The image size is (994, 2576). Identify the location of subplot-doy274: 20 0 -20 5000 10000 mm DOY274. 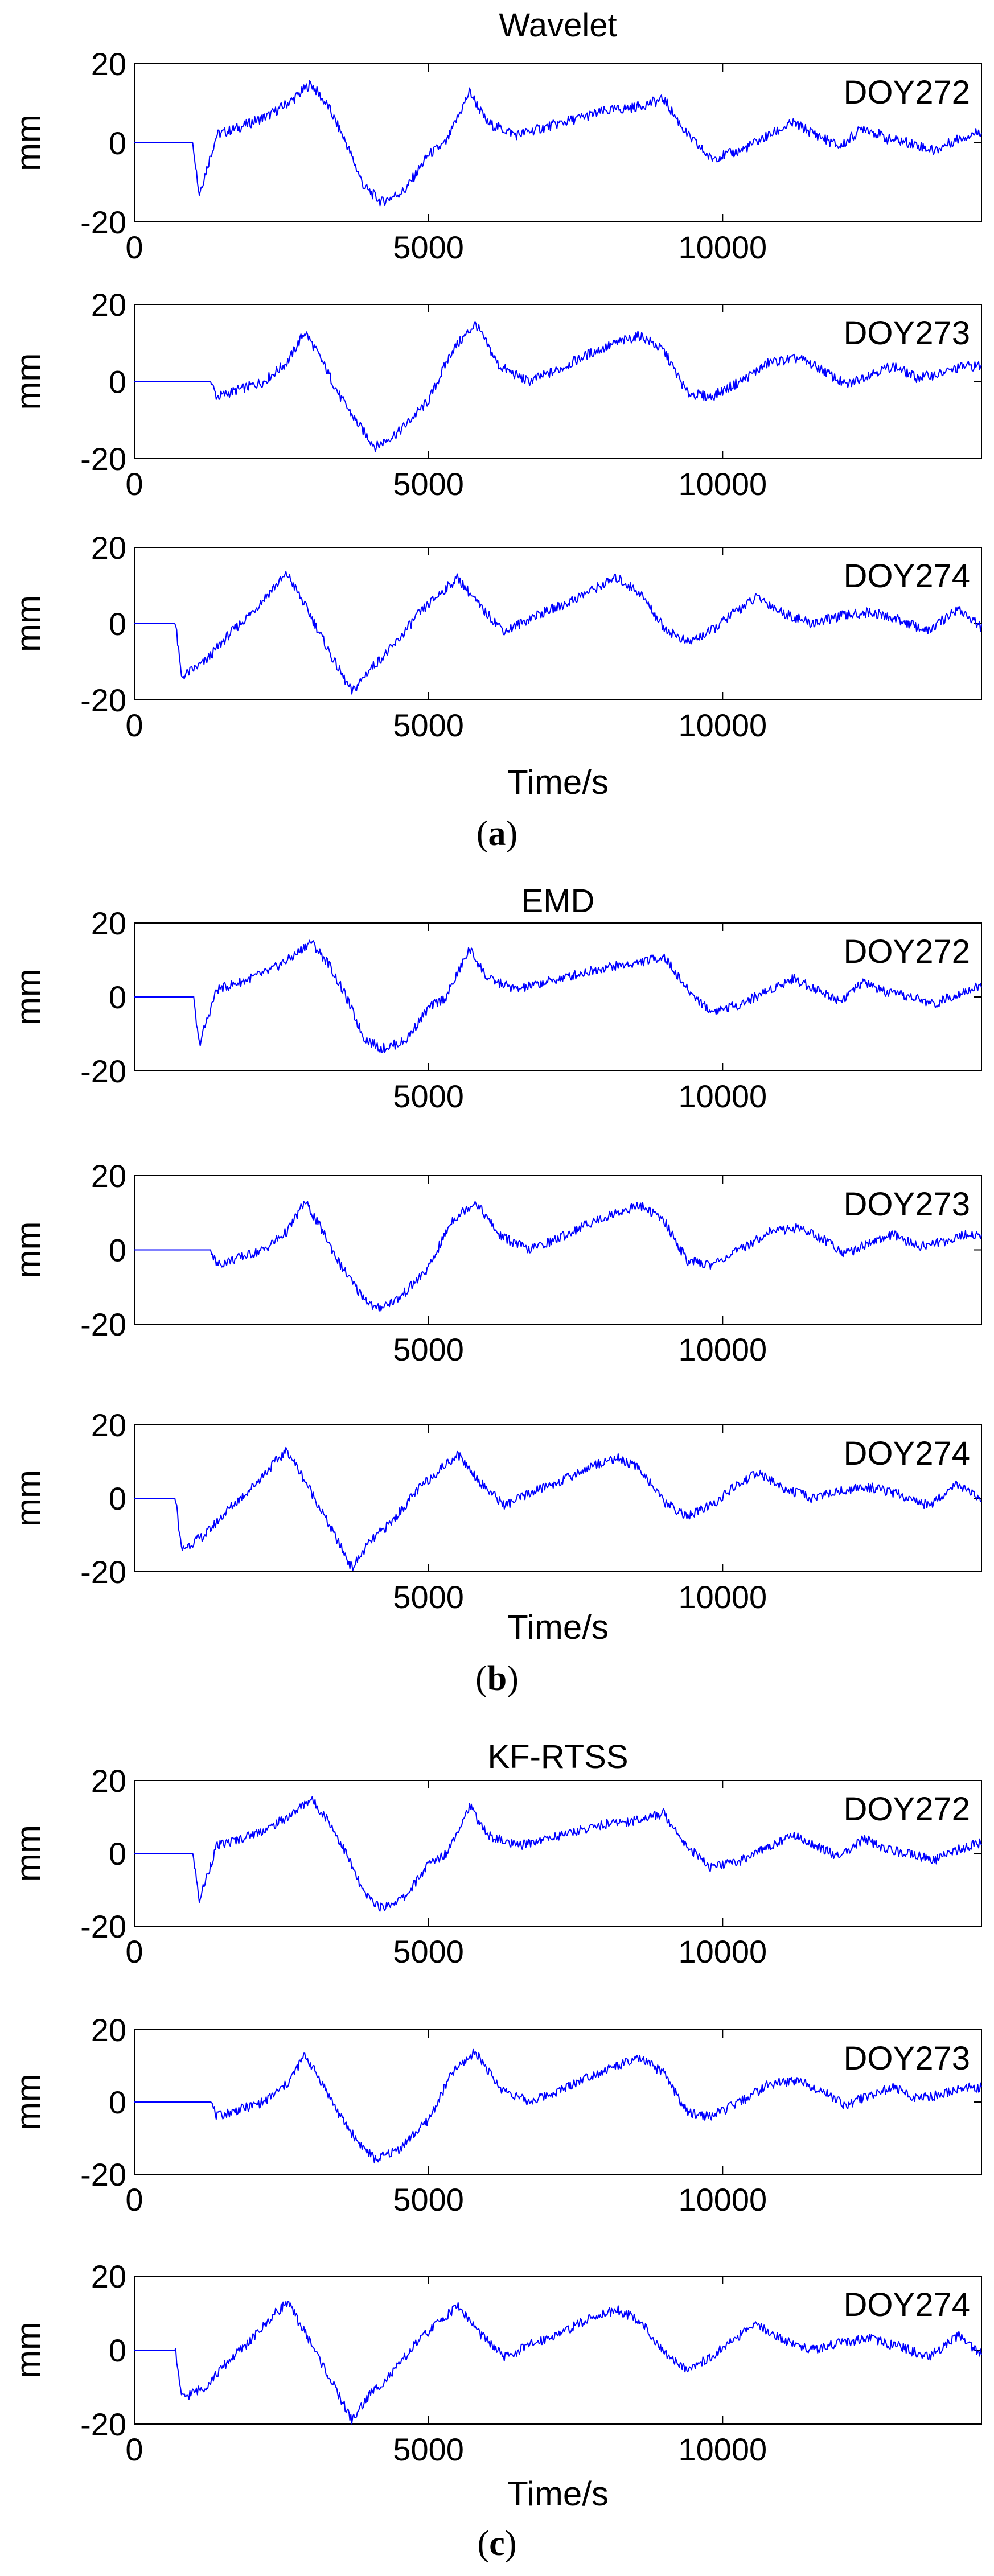
(495, 1511).